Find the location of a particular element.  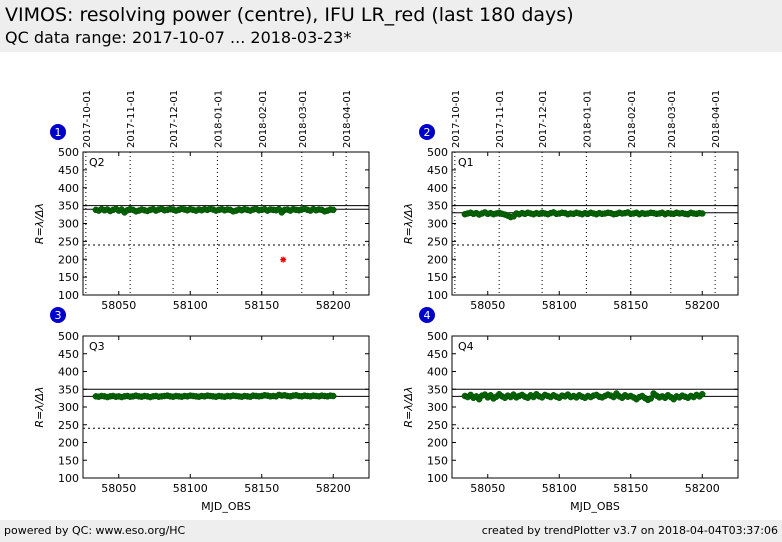

footer-credit: powered by QC: www.eso.org/HC is located at coordinates (95, 530).